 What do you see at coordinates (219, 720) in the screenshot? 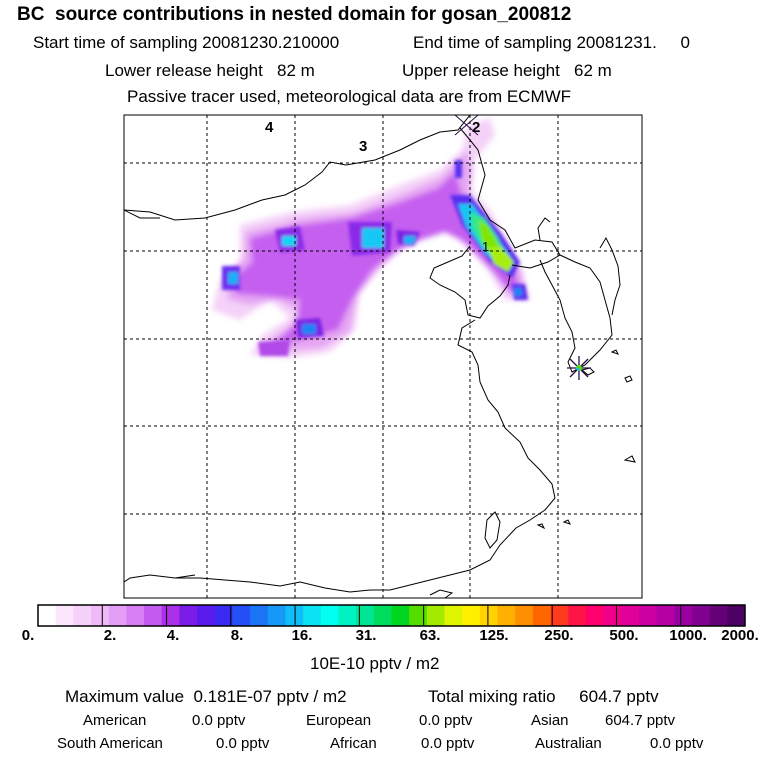
I see `american-value: 0.0 pptv` at bounding box center [219, 720].